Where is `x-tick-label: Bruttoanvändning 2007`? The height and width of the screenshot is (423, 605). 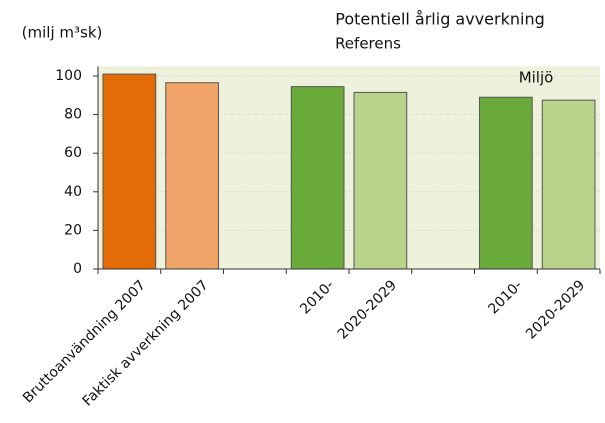 x-tick-label: Bruttoanvändning 2007 is located at coordinates (84, 341).